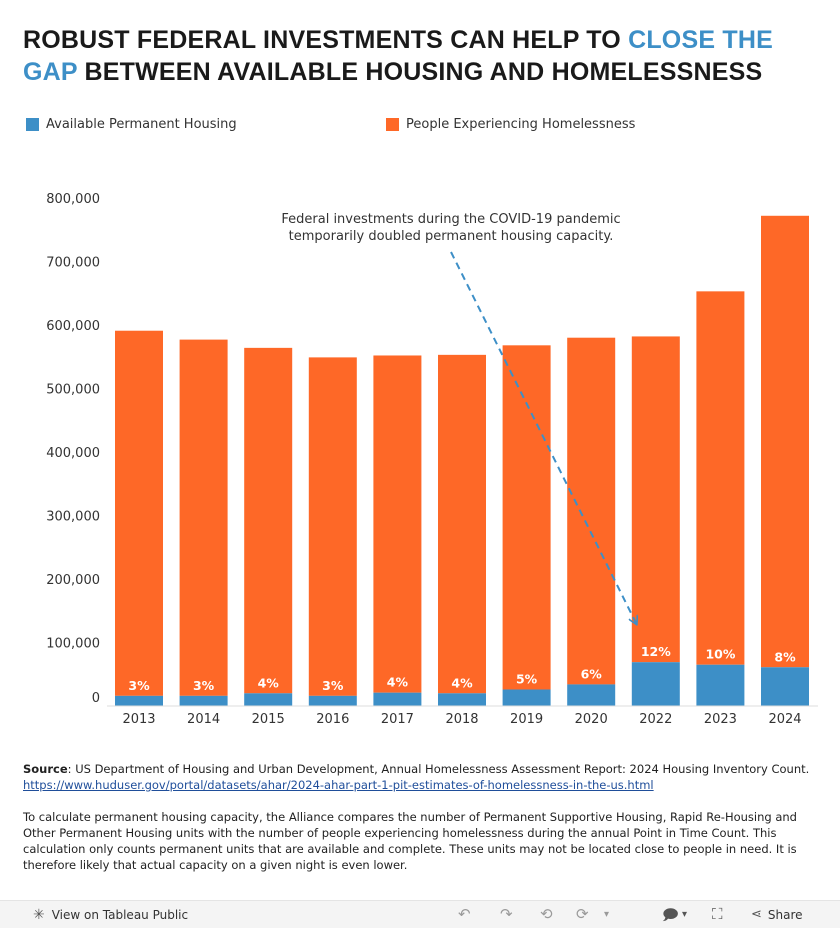  What do you see at coordinates (73, 326) in the screenshot?
I see `y-tick-label: 600,000` at bounding box center [73, 326].